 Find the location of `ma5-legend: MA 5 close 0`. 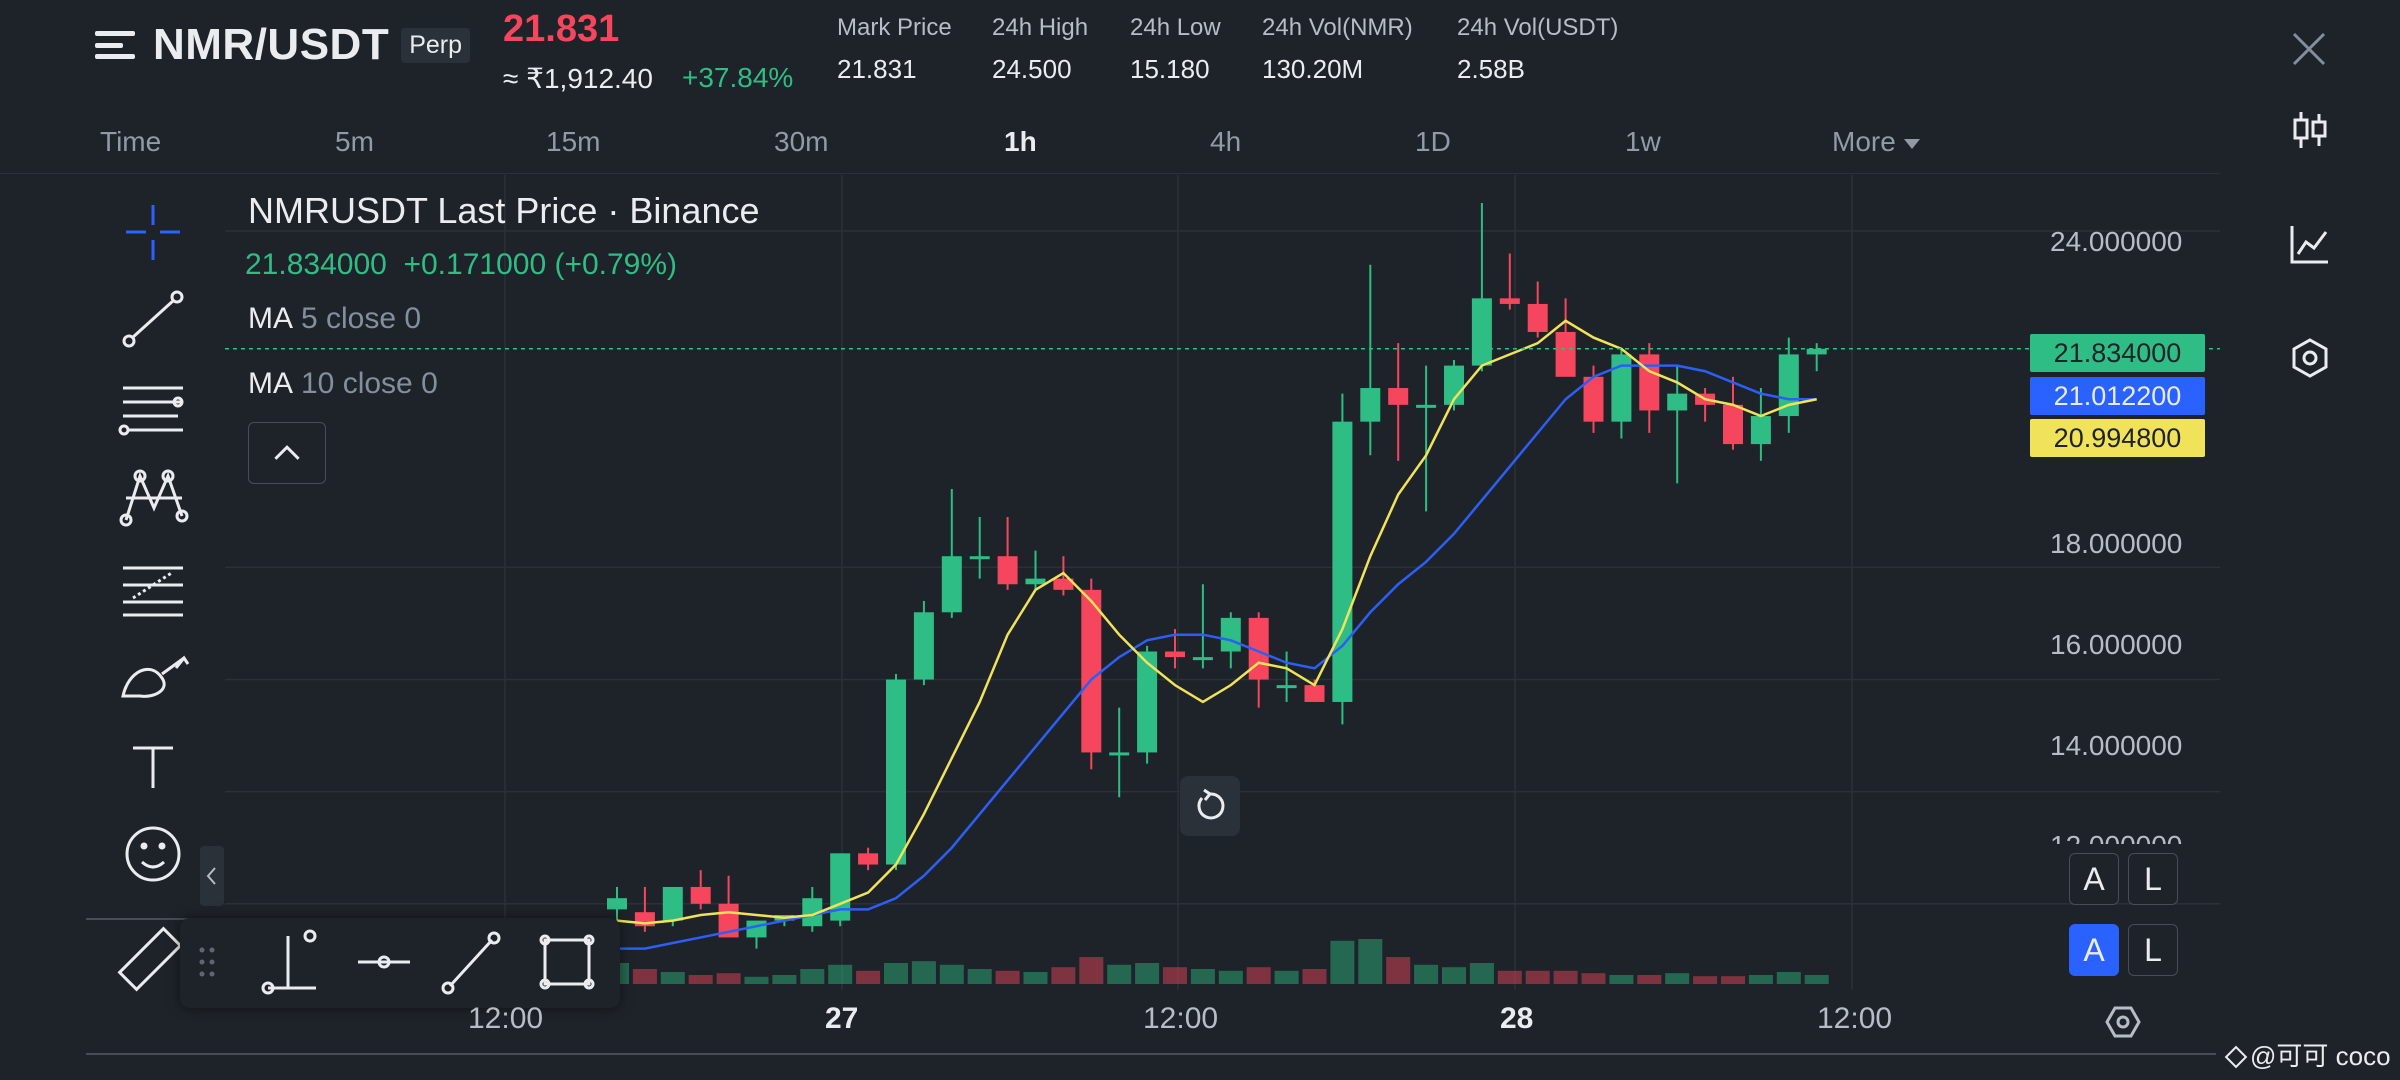

ma5-legend: MA 5 close 0 is located at coordinates (334, 319).